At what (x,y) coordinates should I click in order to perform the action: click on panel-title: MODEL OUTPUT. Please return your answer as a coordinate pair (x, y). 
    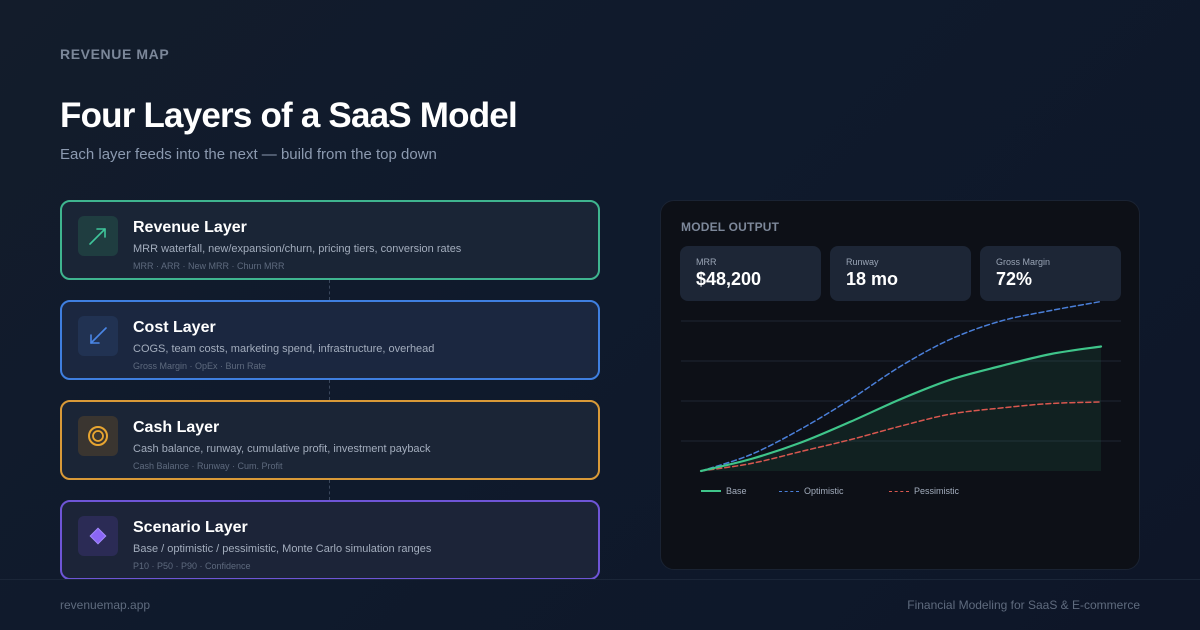
    Looking at the image, I should click on (730, 227).